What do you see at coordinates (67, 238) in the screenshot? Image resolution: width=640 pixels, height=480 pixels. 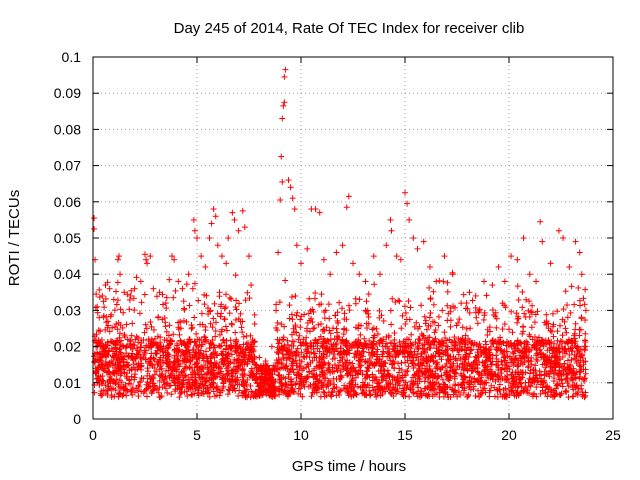 I see `y-tick-label: 0.05` at bounding box center [67, 238].